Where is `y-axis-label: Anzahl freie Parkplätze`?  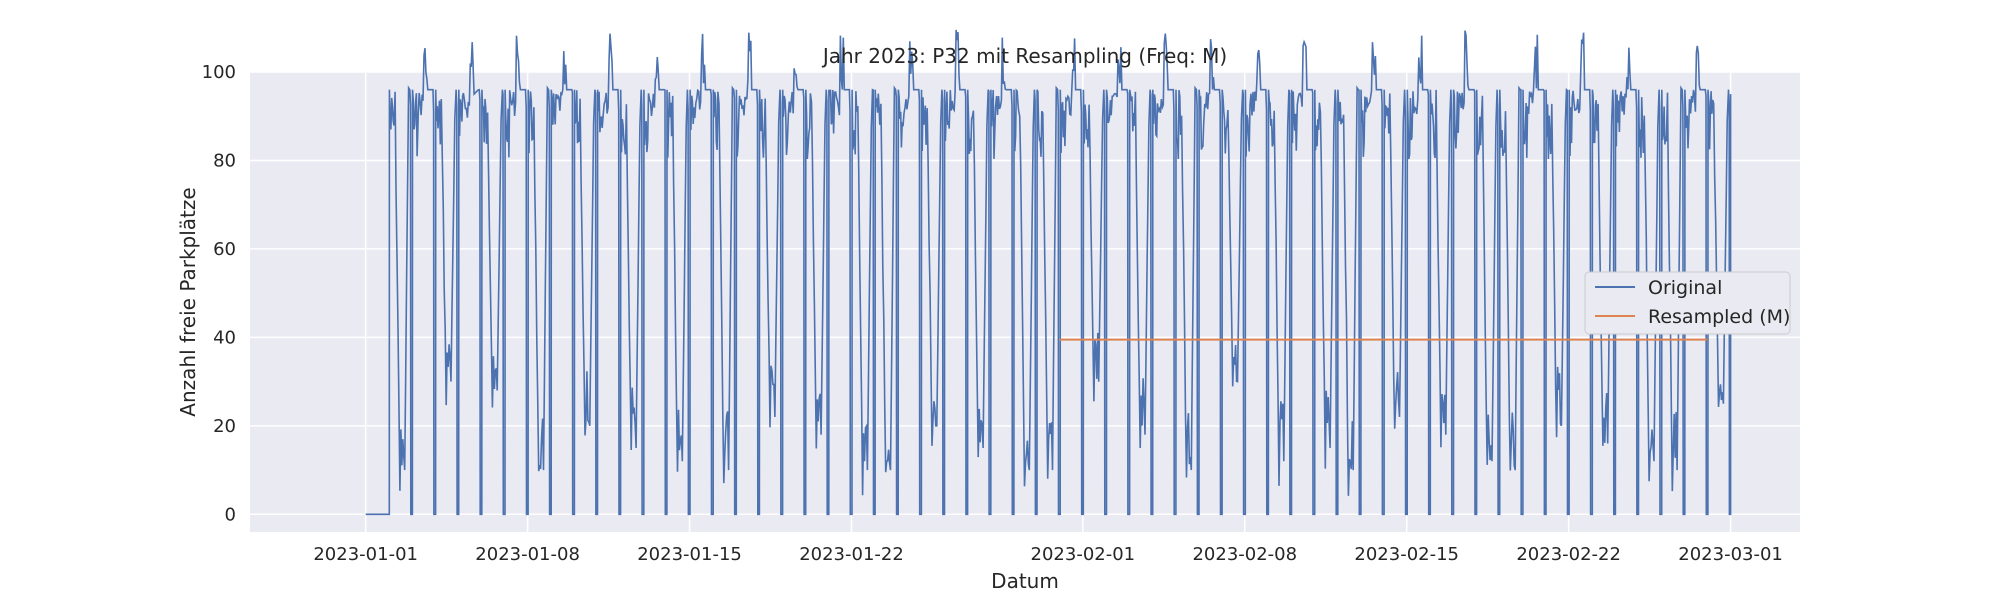
y-axis-label: Anzahl freie Parkplätze is located at coordinates (188, 301).